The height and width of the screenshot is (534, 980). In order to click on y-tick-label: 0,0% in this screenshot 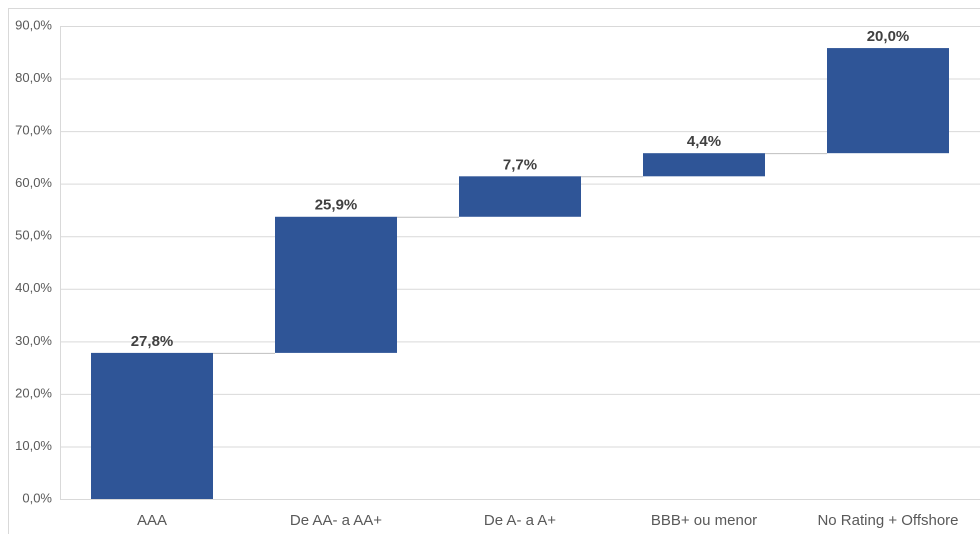, I will do `click(37, 497)`.